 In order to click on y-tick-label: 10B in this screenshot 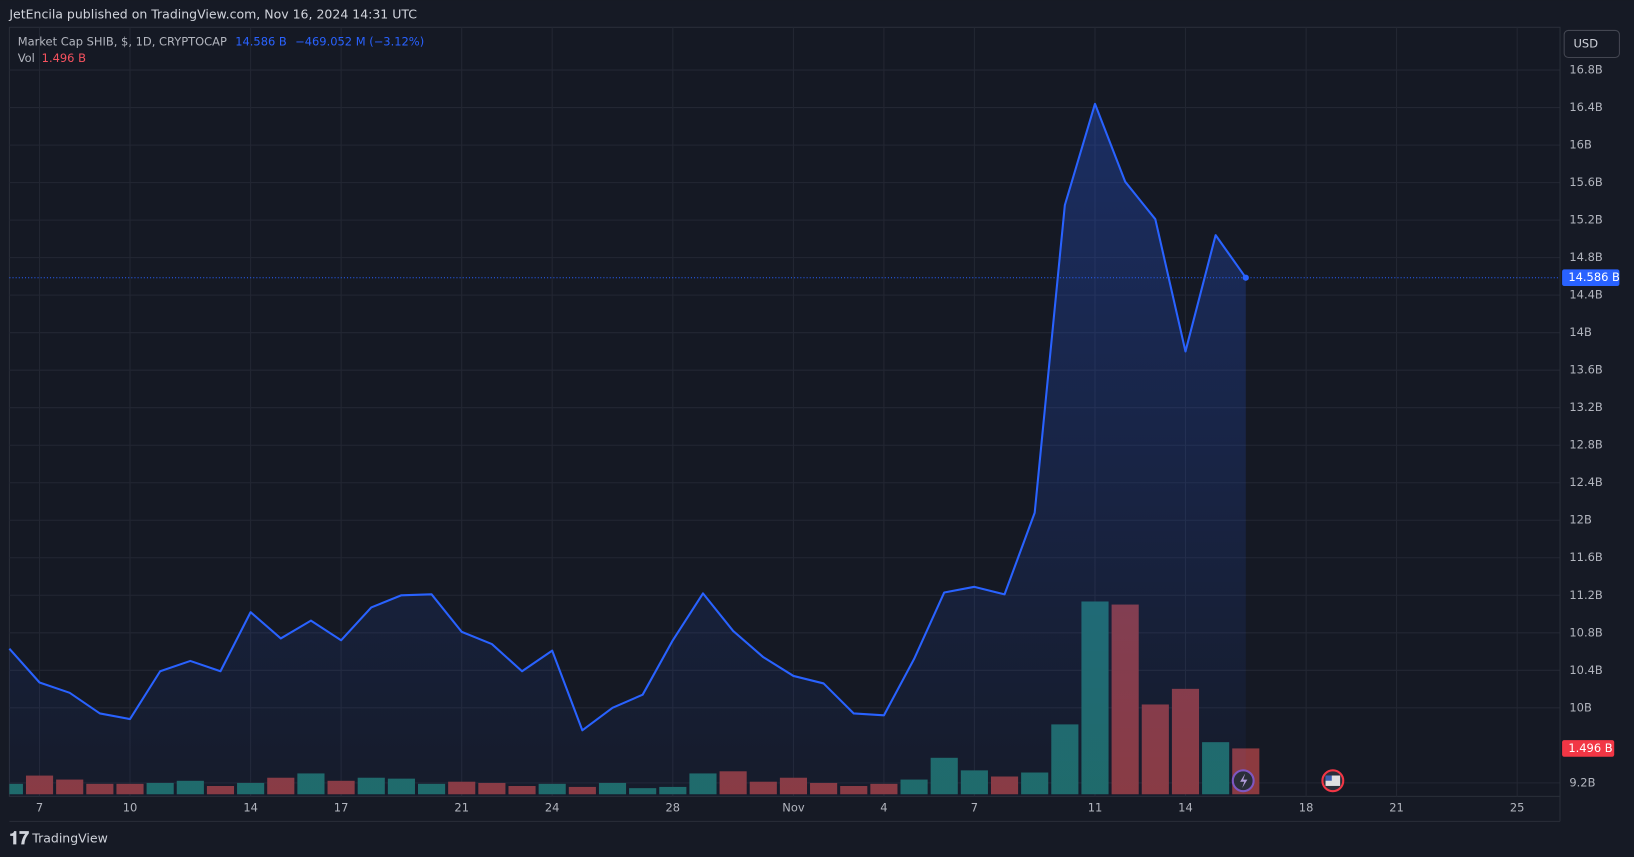, I will do `click(1580, 707)`.